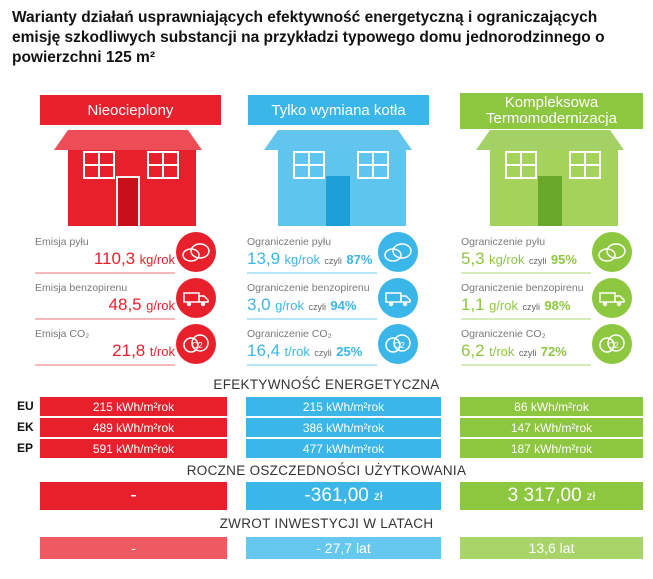 The width and height of the screenshot is (653, 579). Describe the element at coordinates (264, 350) in the screenshot. I see `stat-value: 16,4` at that location.